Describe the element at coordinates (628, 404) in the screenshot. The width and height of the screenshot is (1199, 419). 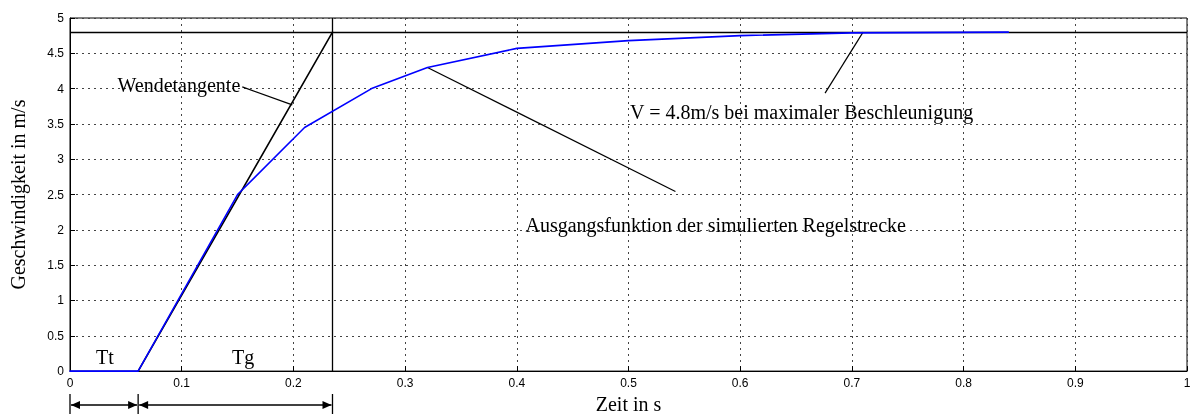
I see `x-axis-title: Zeit in s` at that location.